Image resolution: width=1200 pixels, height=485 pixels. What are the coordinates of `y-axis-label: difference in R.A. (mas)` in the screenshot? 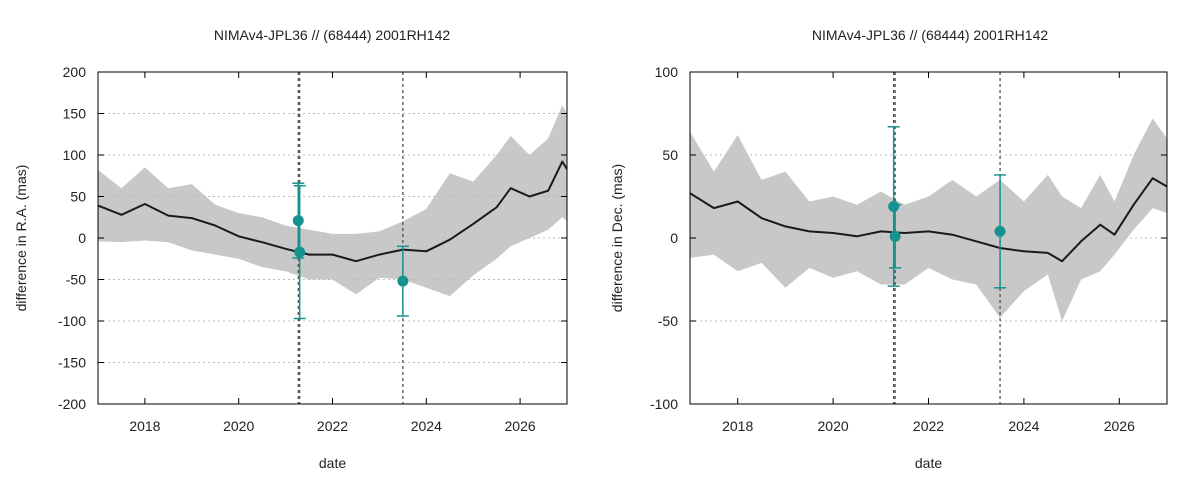 It's located at (21, 238).